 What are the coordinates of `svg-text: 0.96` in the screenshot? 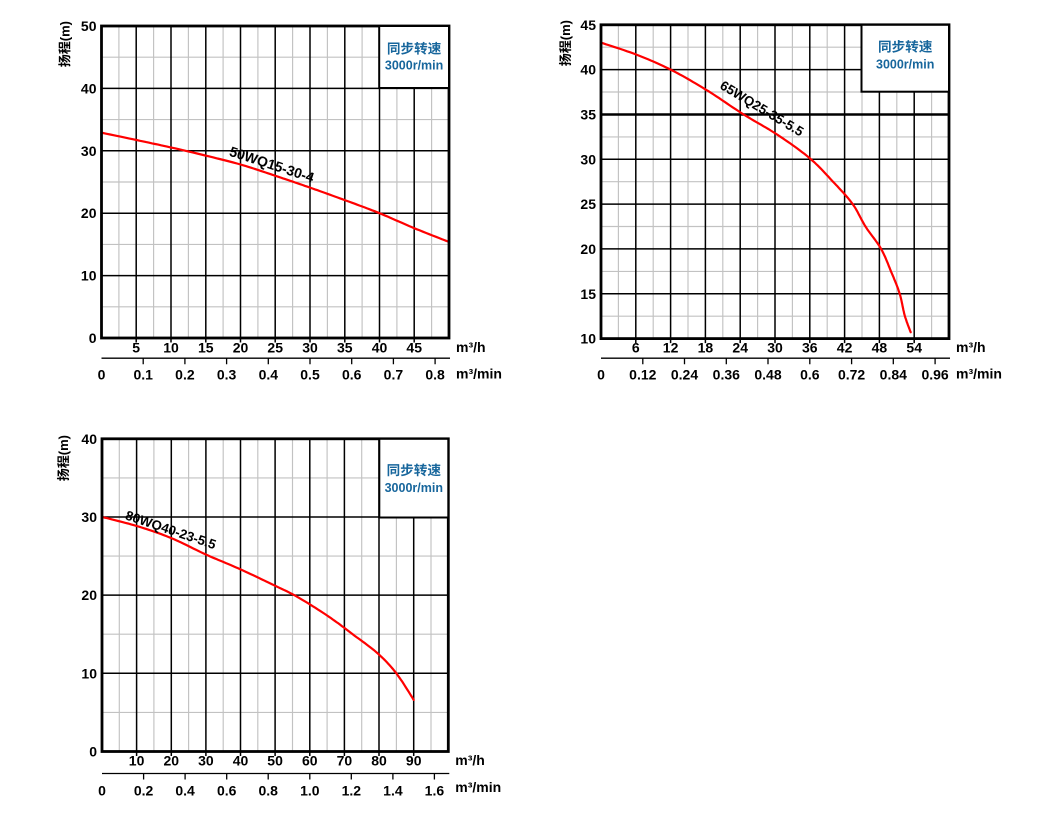 It's located at (934, 374).